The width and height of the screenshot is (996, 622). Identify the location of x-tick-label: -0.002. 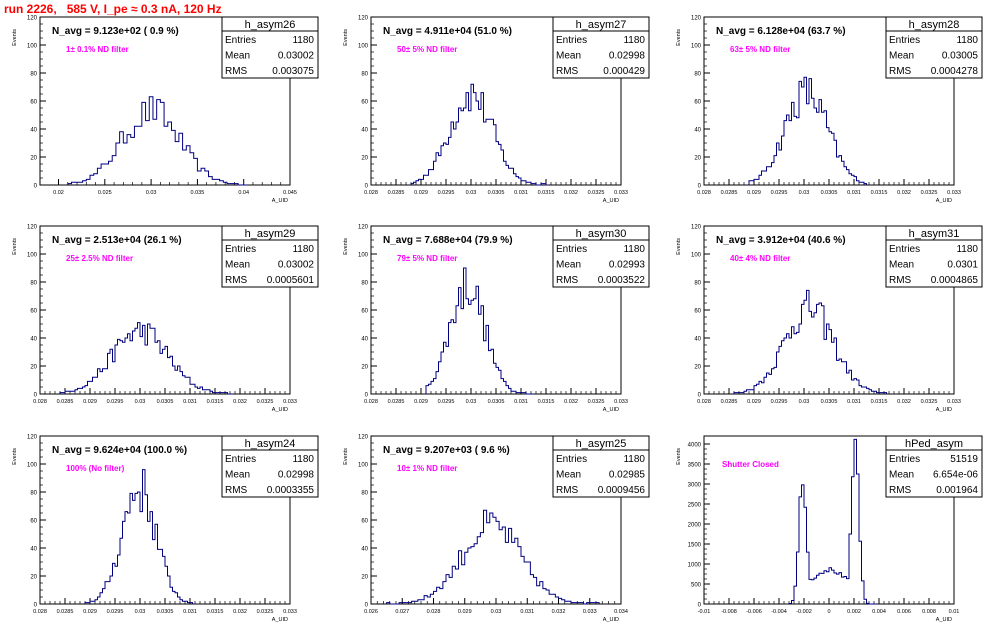
(804, 612).